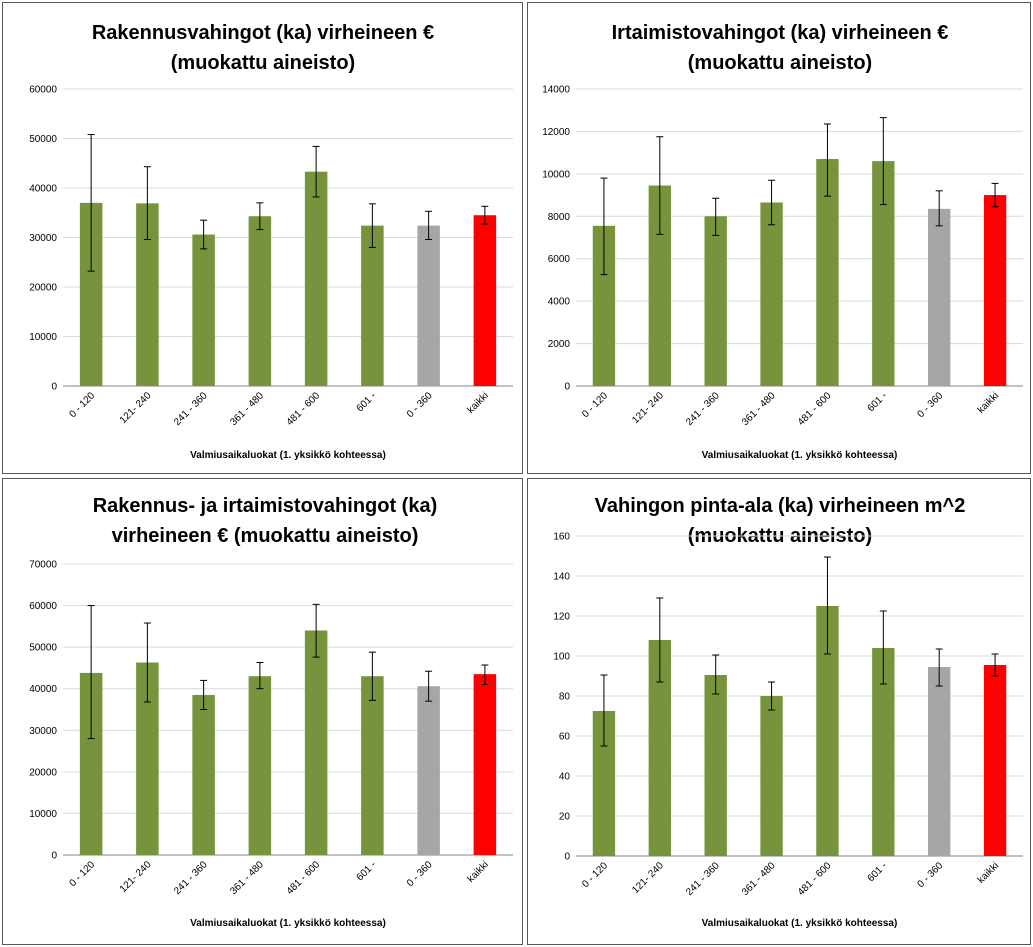  I want to click on y-tick-label: 14000, so click(556, 90).